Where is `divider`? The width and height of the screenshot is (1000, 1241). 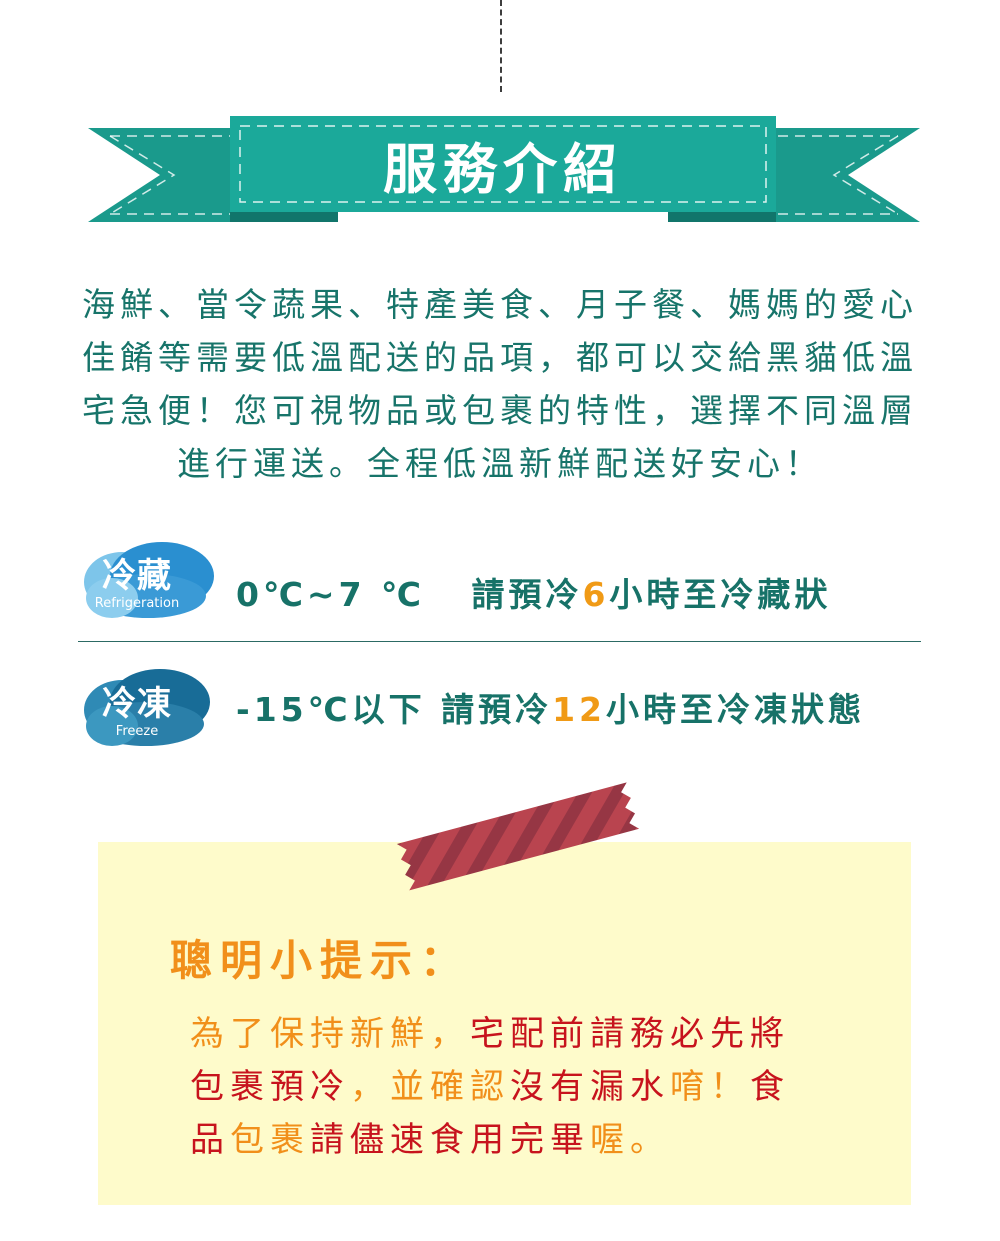
divider is located at coordinates (499, 641).